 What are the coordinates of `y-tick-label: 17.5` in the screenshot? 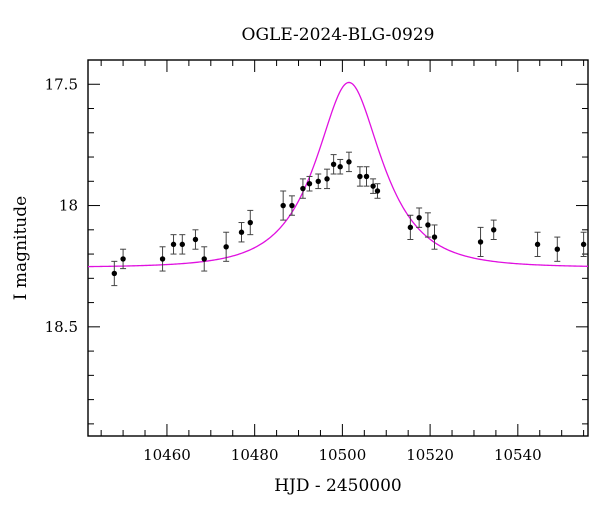 It's located at (61, 84).